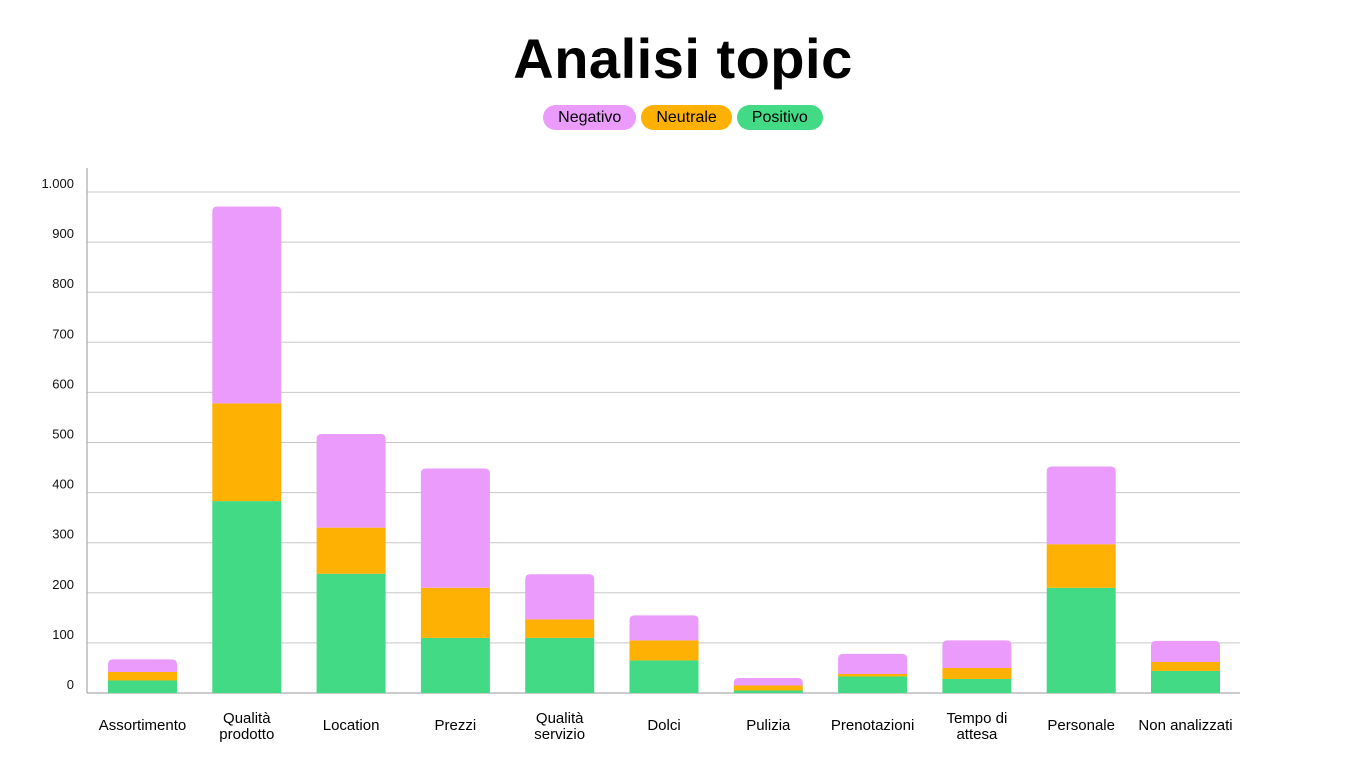 This screenshot has width=1366, height=768. Describe the element at coordinates (63, 484) in the screenshot. I see `y-tick-label: 400` at that location.